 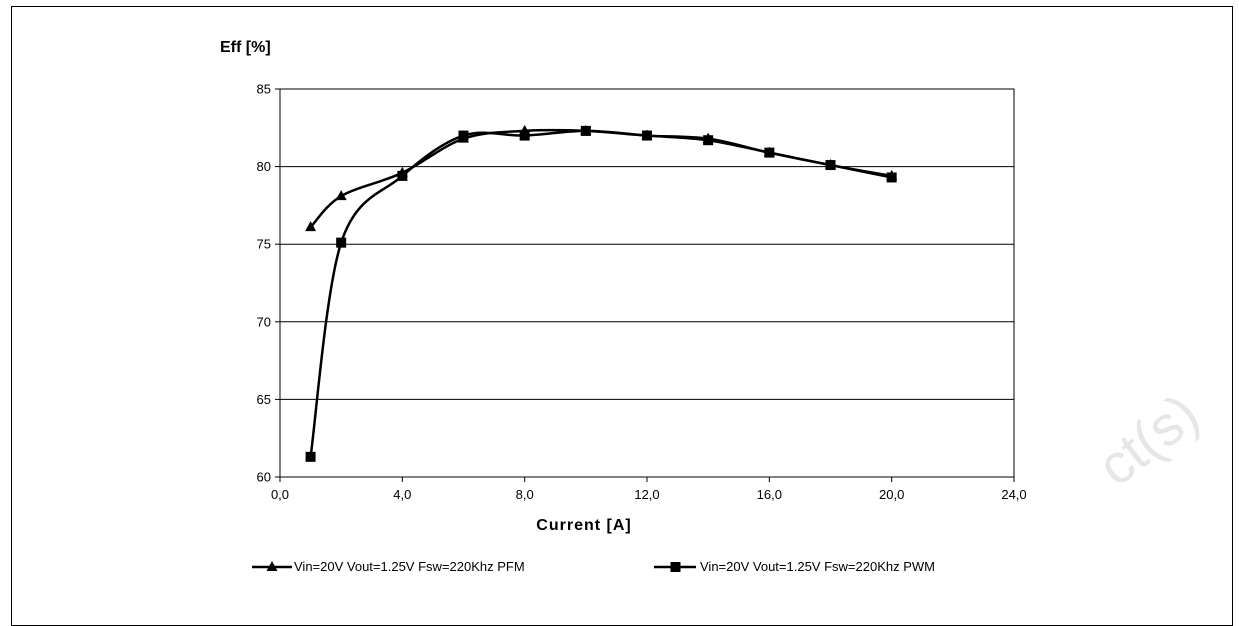 What do you see at coordinates (1013, 494) in the screenshot?
I see `x-tick-label: 24,0` at bounding box center [1013, 494].